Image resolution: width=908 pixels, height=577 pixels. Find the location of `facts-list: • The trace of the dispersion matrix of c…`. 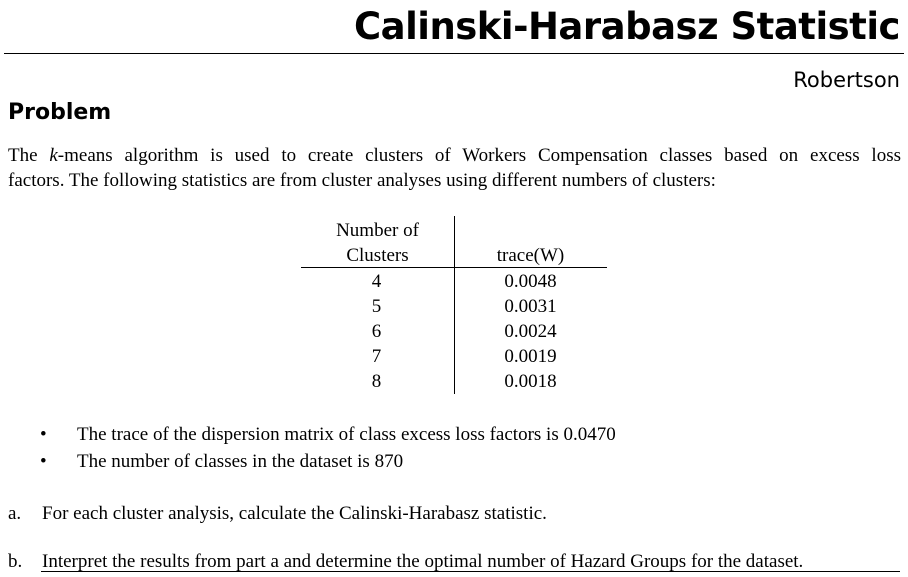

facts-list: • The trace of the dispersion matrix of c… is located at coordinates (328, 448).